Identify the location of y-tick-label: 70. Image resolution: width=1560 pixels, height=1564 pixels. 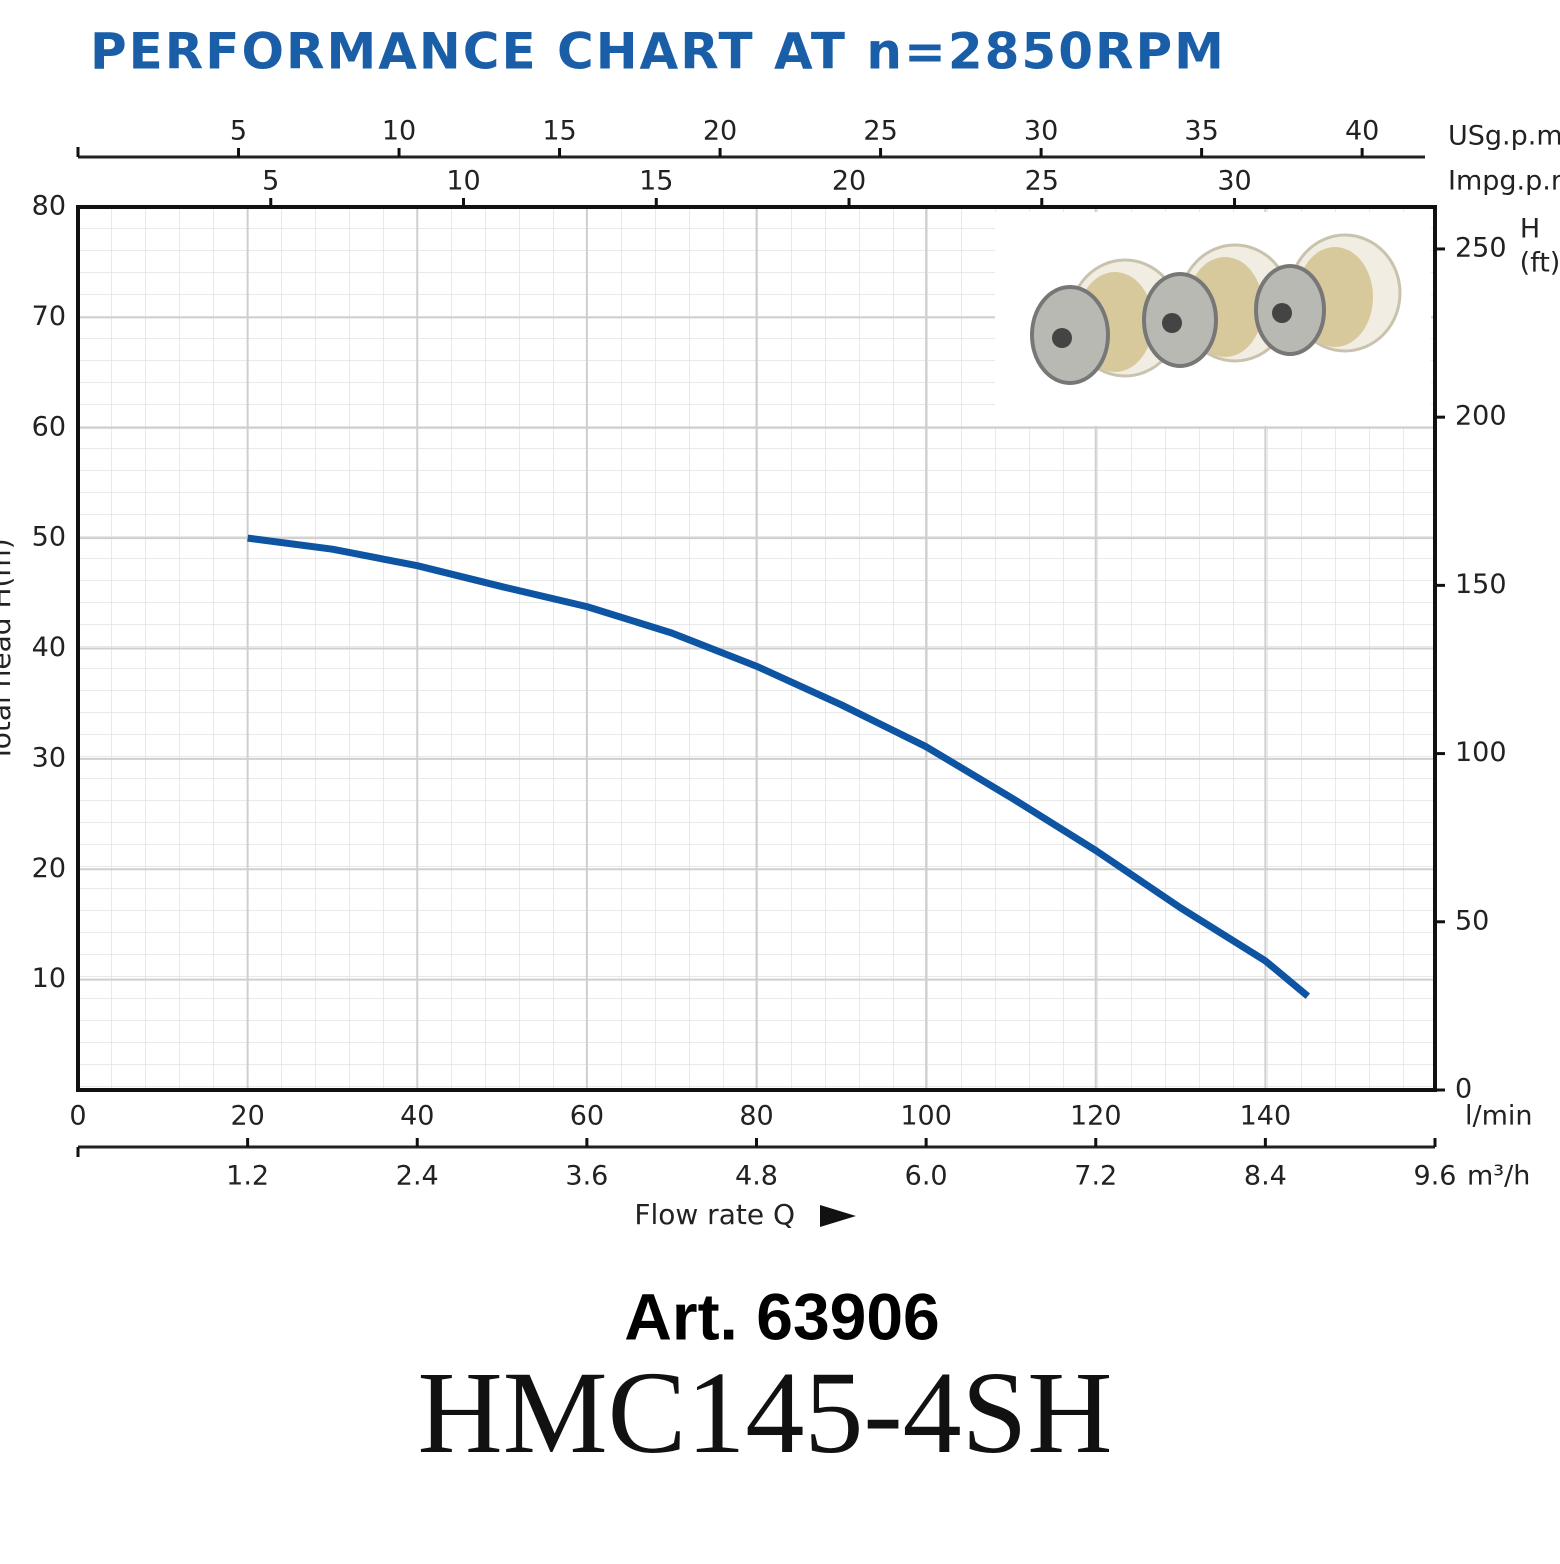
(49, 316).